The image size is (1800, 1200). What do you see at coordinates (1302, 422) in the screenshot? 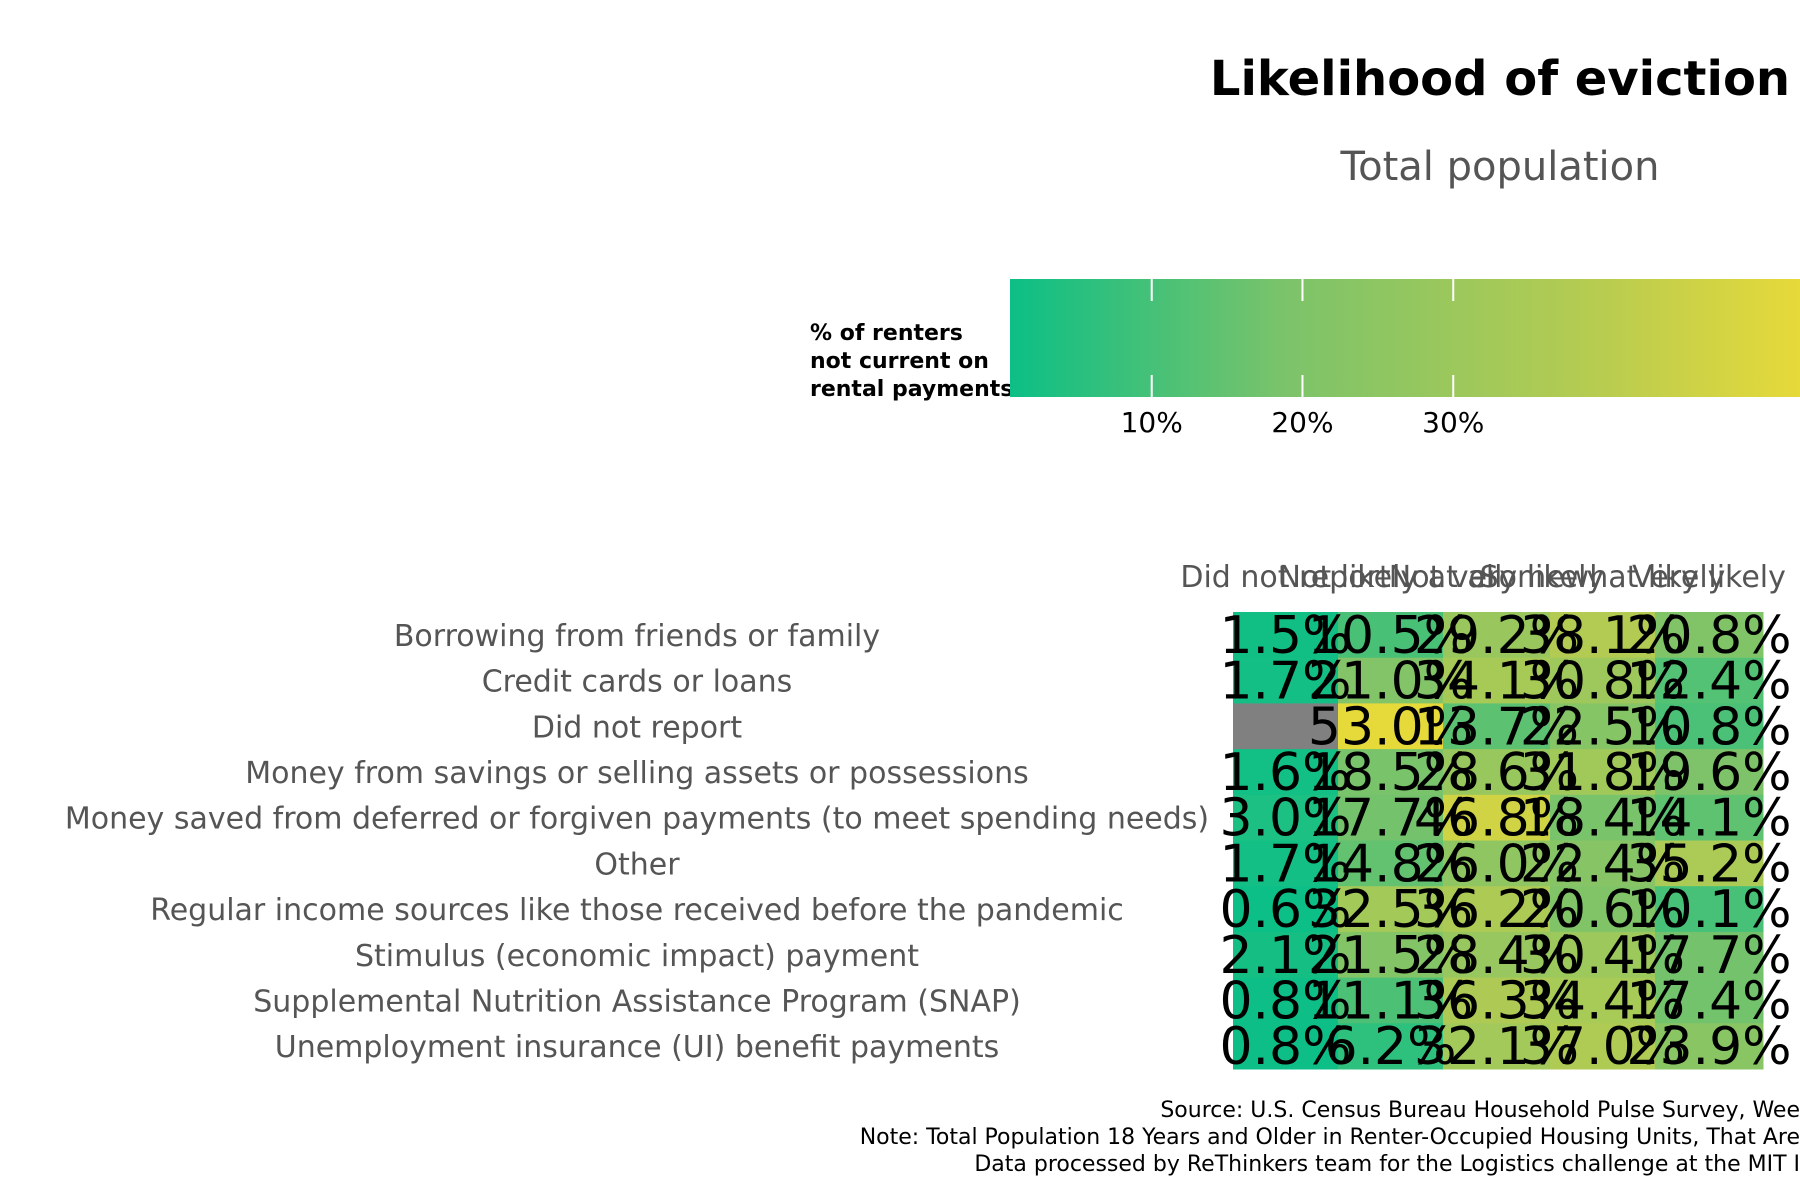
I see `legend-tick-label: 20%` at bounding box center [1302, 422].